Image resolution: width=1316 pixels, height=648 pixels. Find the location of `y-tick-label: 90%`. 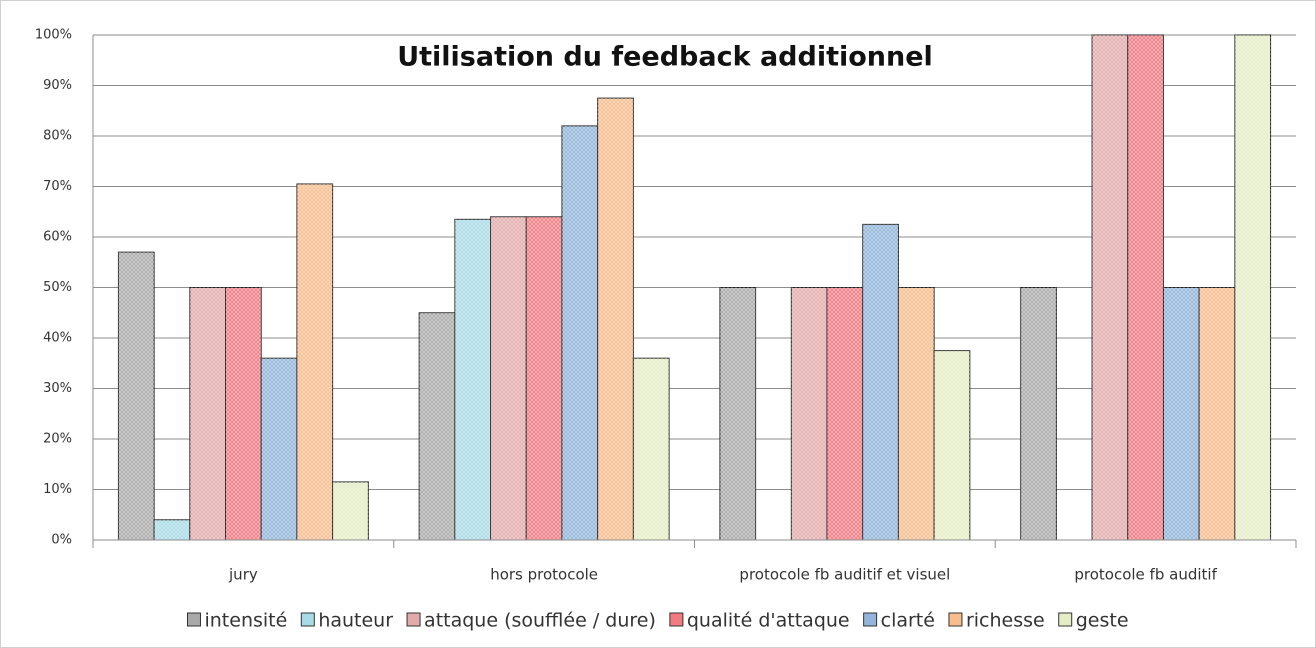

y-tick-label: 90% is located at coordinates (57, 85).